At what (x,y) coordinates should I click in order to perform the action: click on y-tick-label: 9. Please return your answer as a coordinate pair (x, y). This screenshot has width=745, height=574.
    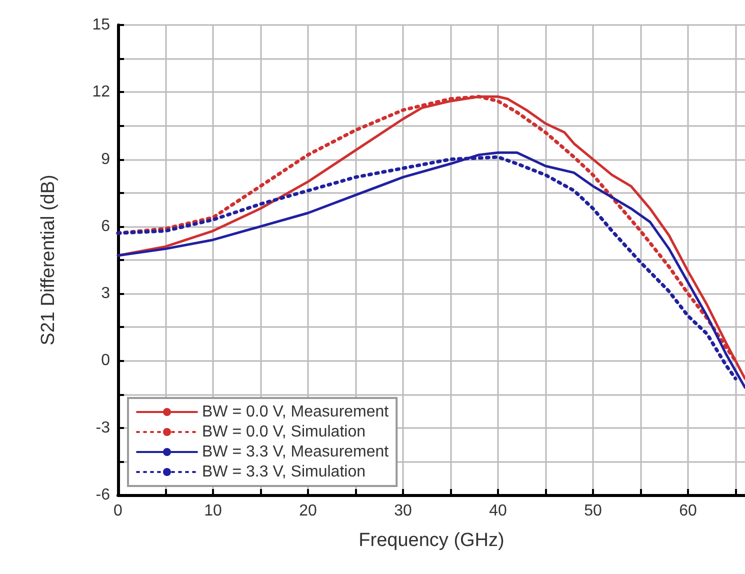
    Looking at the image, I should click on (105, 159).